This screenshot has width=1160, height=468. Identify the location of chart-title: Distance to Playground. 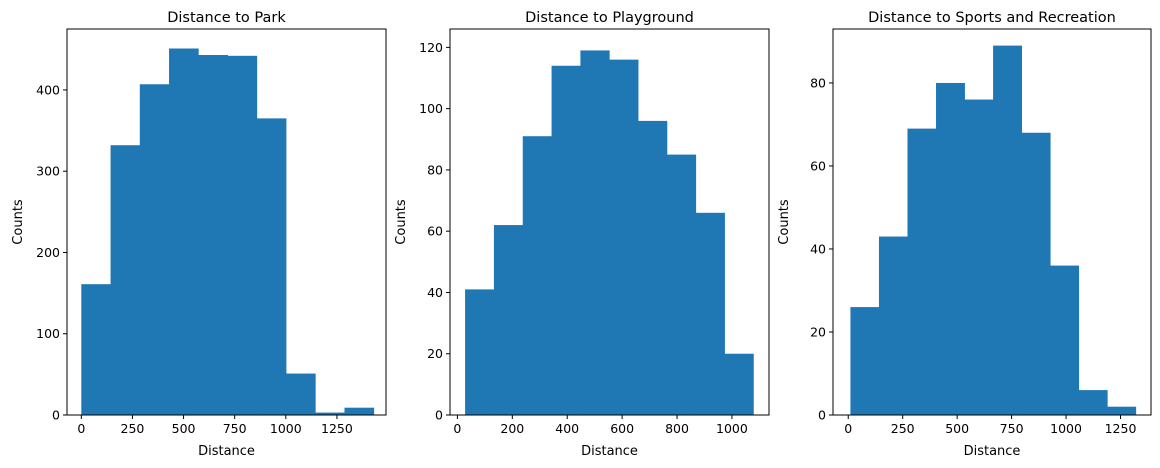
(609, 18).